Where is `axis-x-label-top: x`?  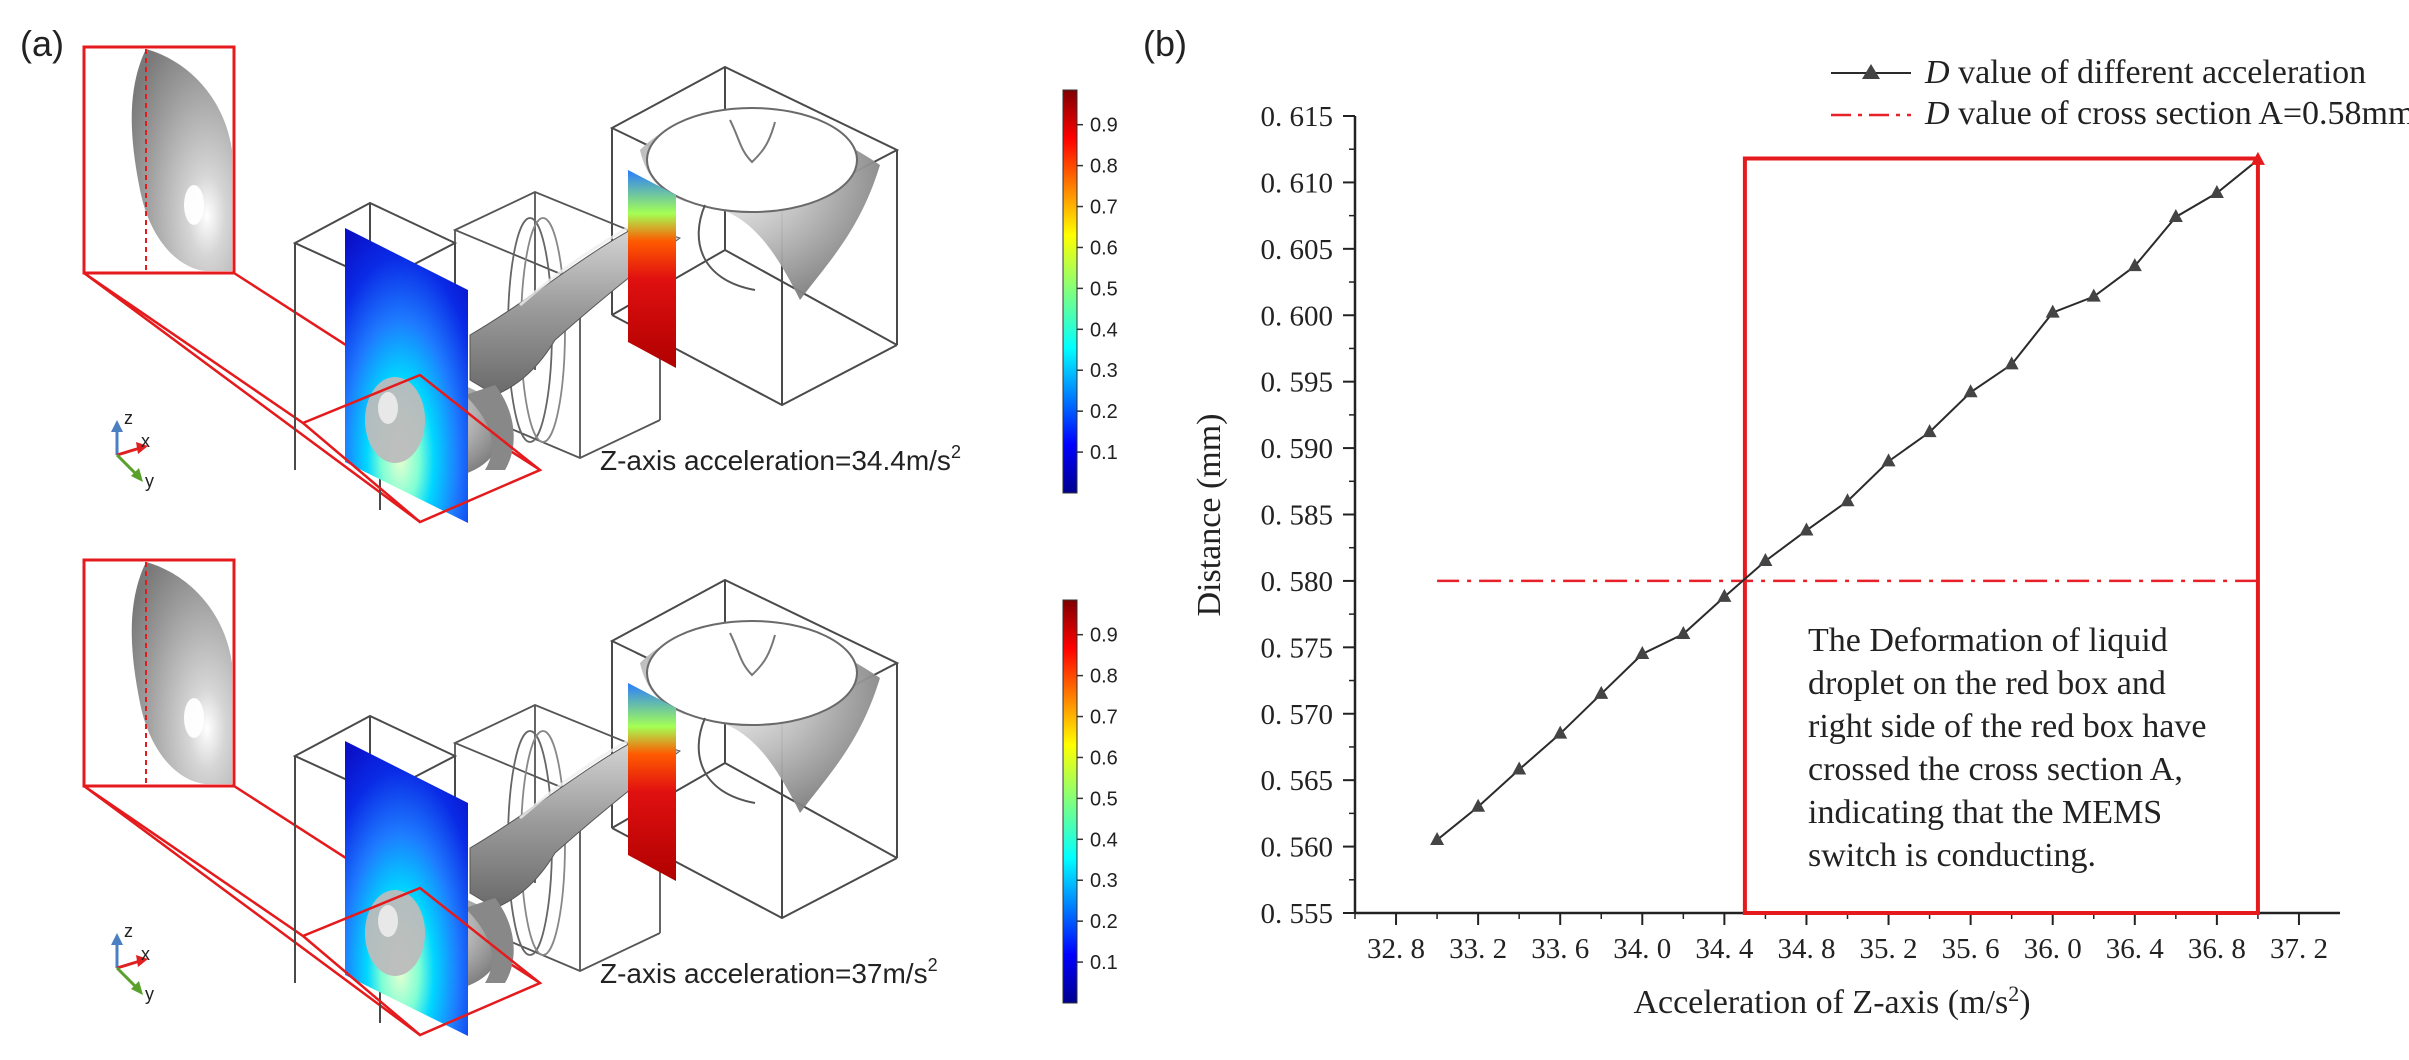
axis-x-label-top: x is located at coordinates (145, 441).